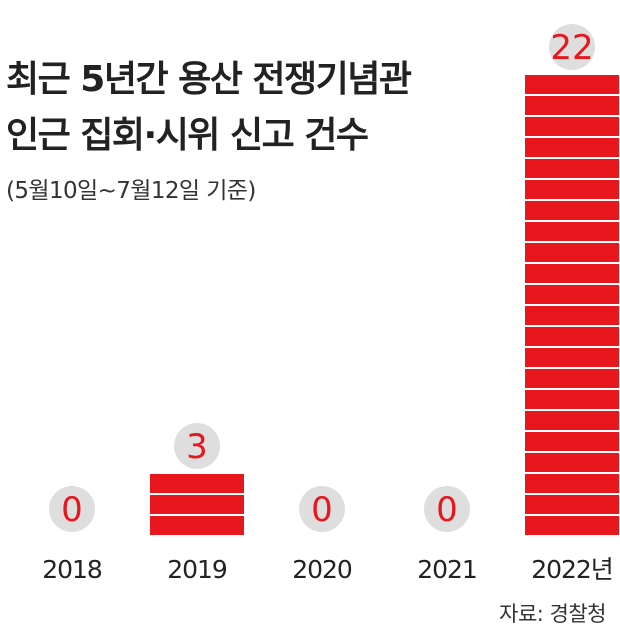 The image size is (620, 637). Describe the element at coordinates (72, 535) in the screenshot. I see `bar-group-0: 0 2018` at that location.